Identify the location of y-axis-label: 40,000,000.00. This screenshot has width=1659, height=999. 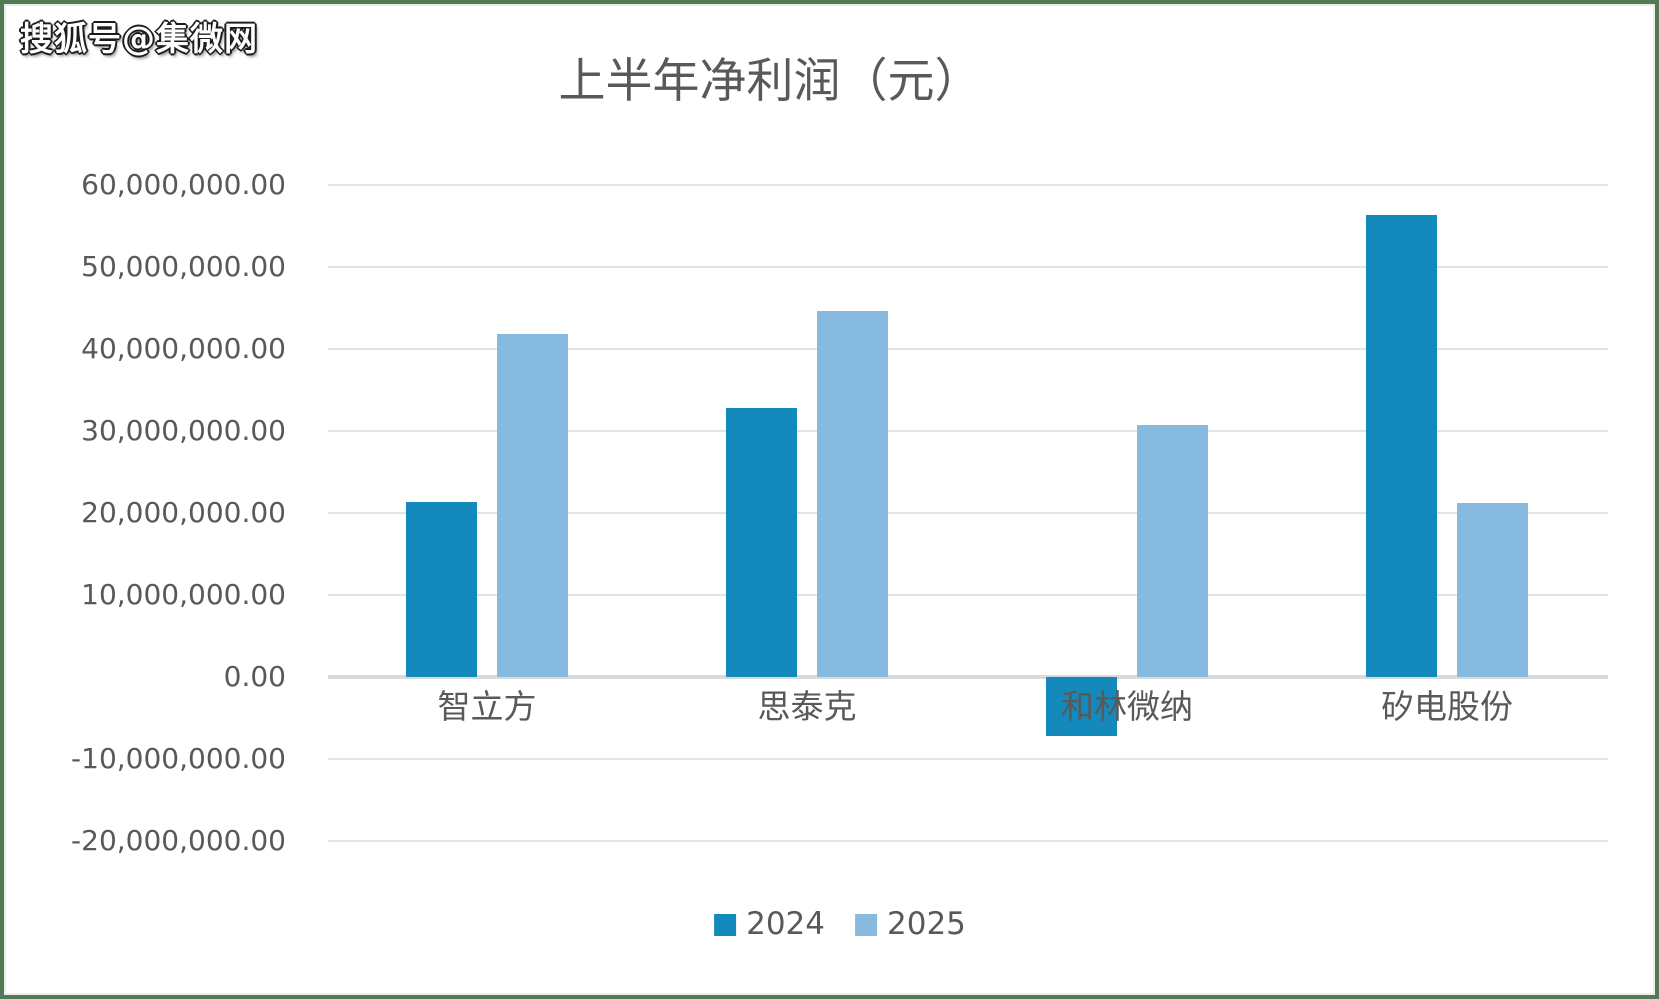
(183, 348).